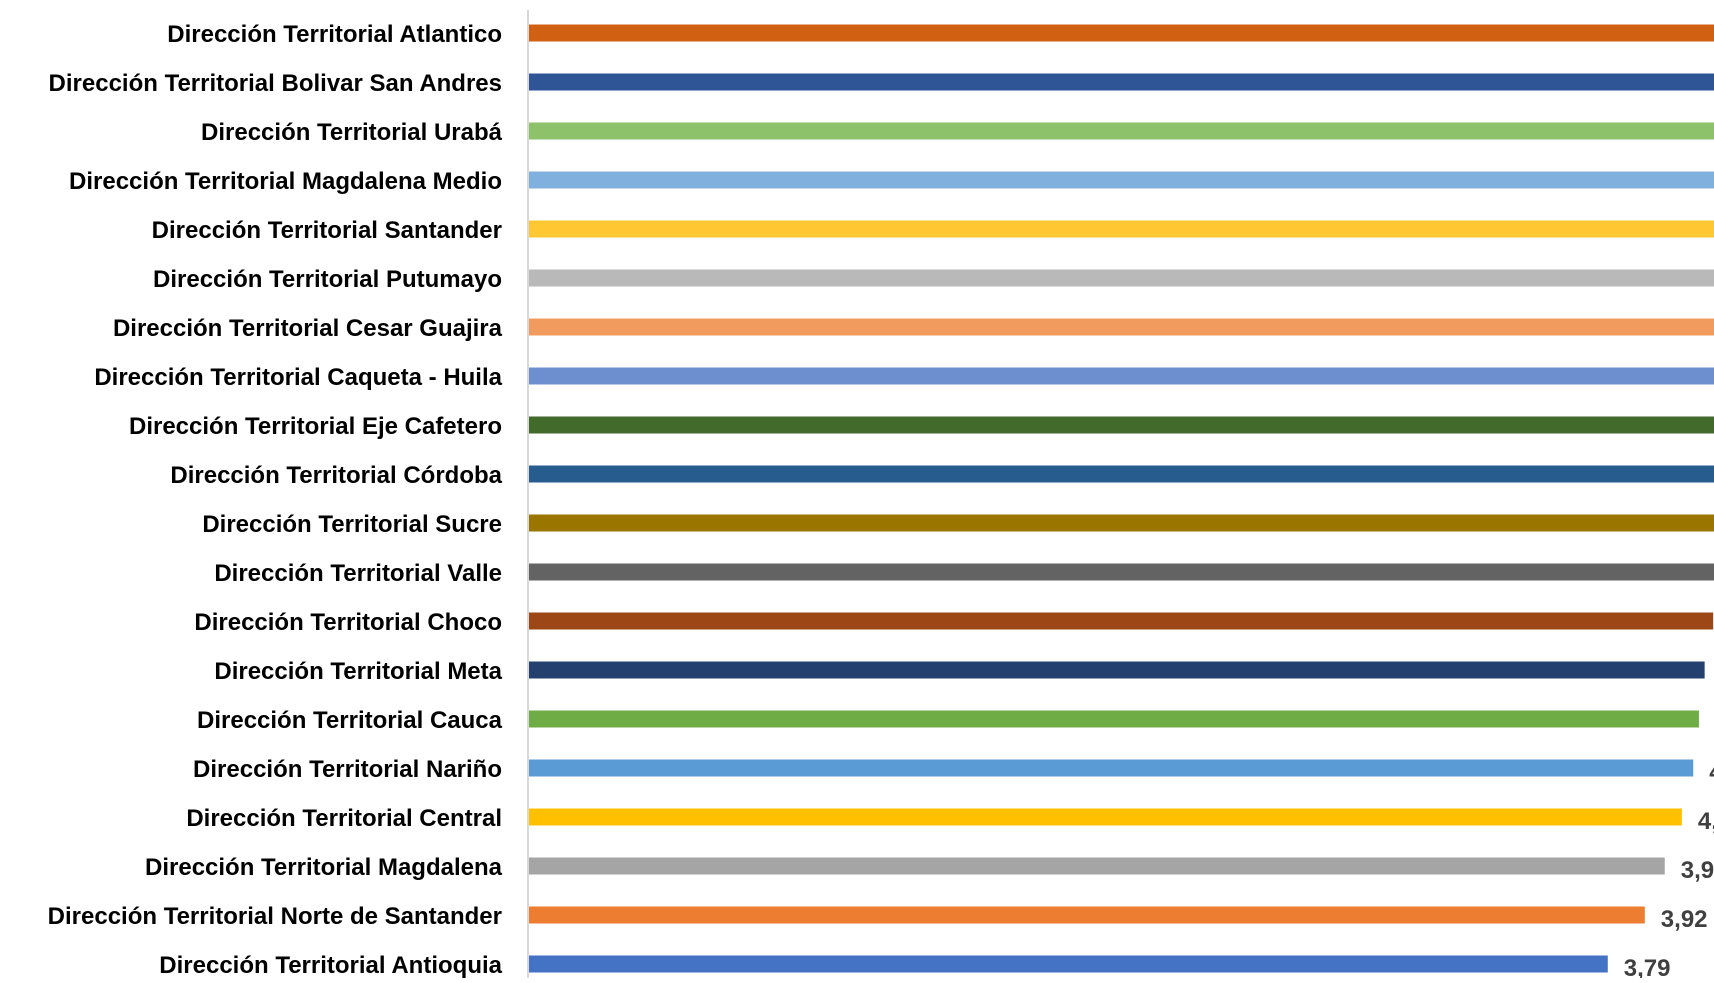 The width and height of the screenshot is (1714, 983). Describe the element at coordinates (358, 573) in the screenshot. I see `category-label: Dirección Territorial Valle` at that location.